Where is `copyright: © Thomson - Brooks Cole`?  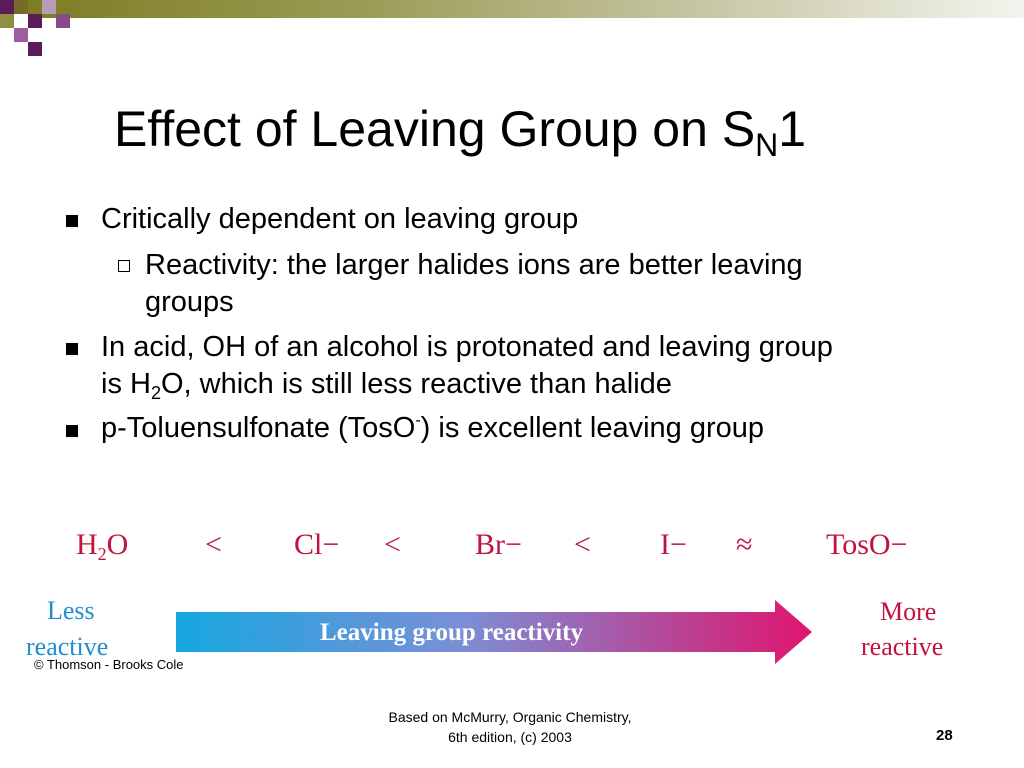 copyright: © Thomson - Brooks Cole is located at coordinates (109, 664).